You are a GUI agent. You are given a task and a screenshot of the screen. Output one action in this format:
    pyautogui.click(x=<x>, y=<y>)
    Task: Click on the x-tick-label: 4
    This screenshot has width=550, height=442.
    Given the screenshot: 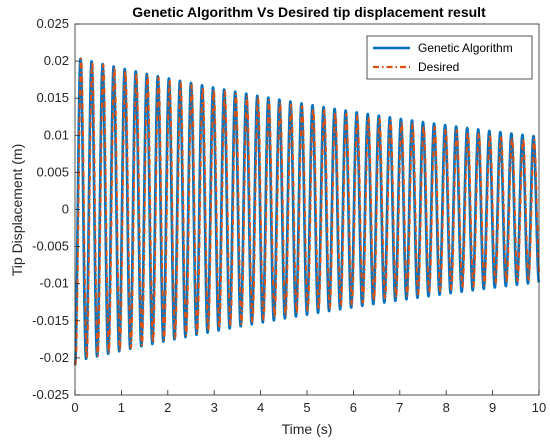 What is the action you would take?
    pyautogui.click(x=260, y=407)
    